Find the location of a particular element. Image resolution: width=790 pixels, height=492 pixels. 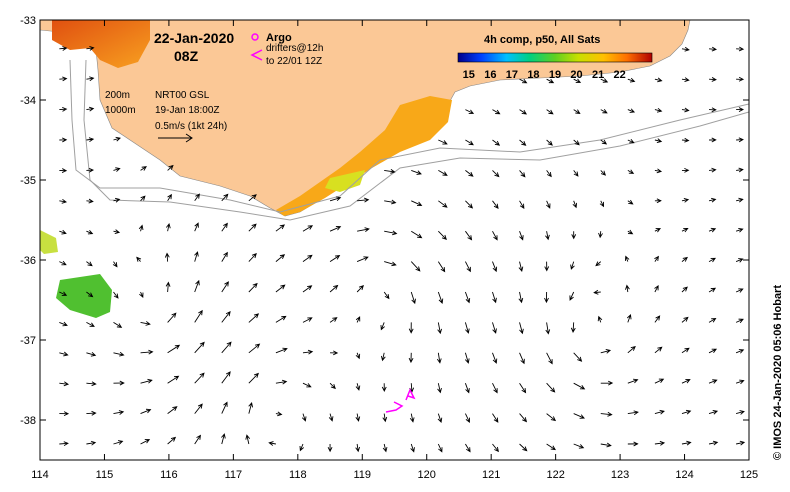

x-tick-label: 122 is located at coordinates (555, 475).